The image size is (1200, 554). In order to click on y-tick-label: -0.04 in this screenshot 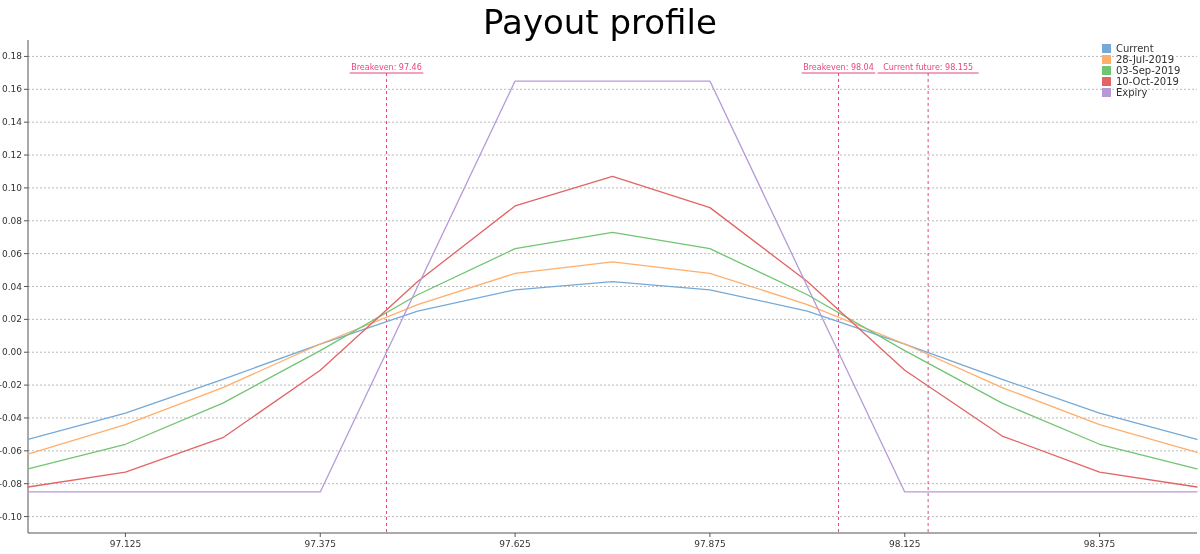, I will do `click(11, 417)`.